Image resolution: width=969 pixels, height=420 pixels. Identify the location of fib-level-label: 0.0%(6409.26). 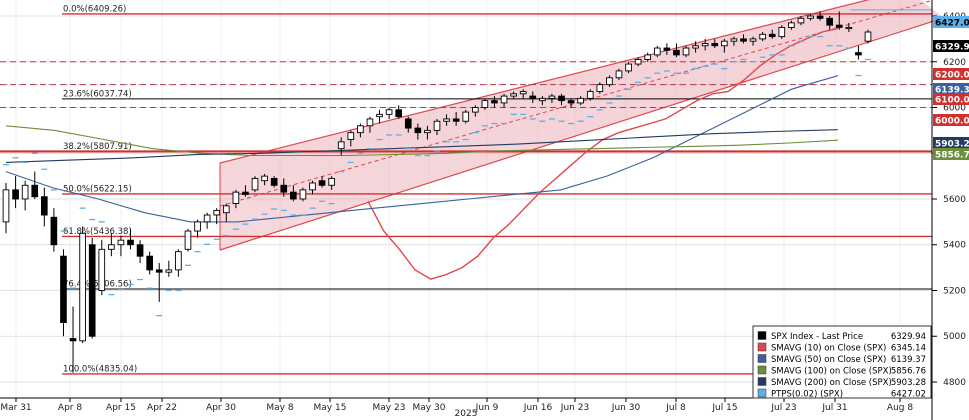
(94, 9).